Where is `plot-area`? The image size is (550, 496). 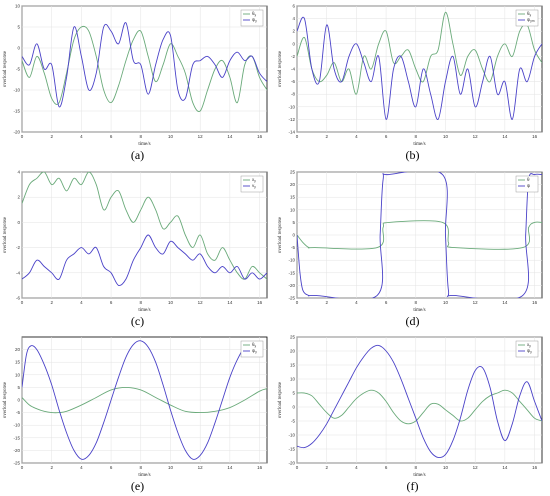 plot-area is located at coordinates (419, 400).